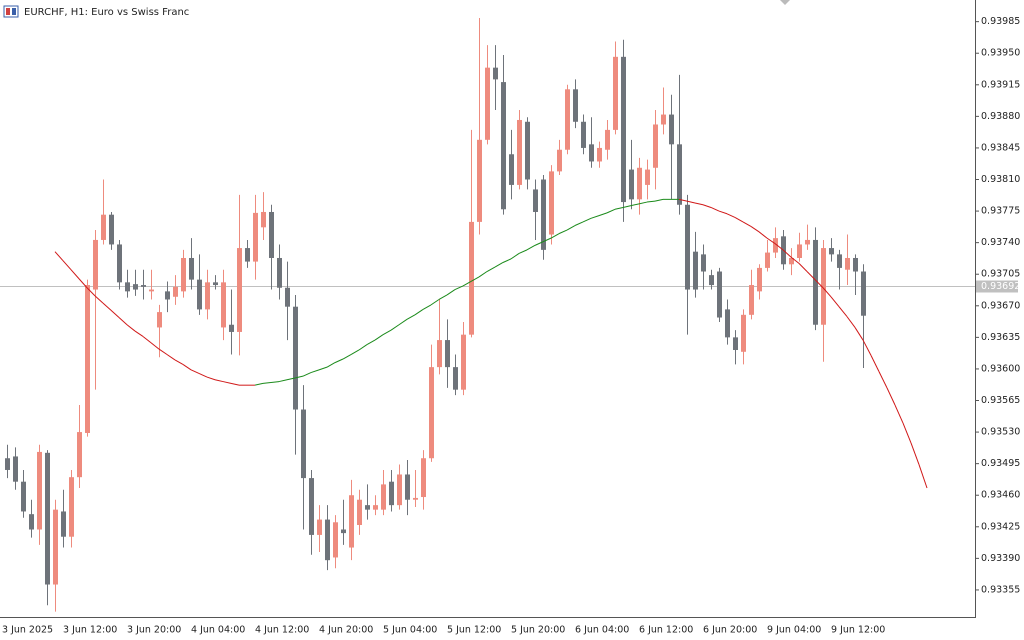 Image resolution: width=1024 pixels, height=640 pixels. What do you see at coordinates (1000, 211) in the screenshot?
I see `y-tick-label: 0.93775` at bounding box center [1000, 211].